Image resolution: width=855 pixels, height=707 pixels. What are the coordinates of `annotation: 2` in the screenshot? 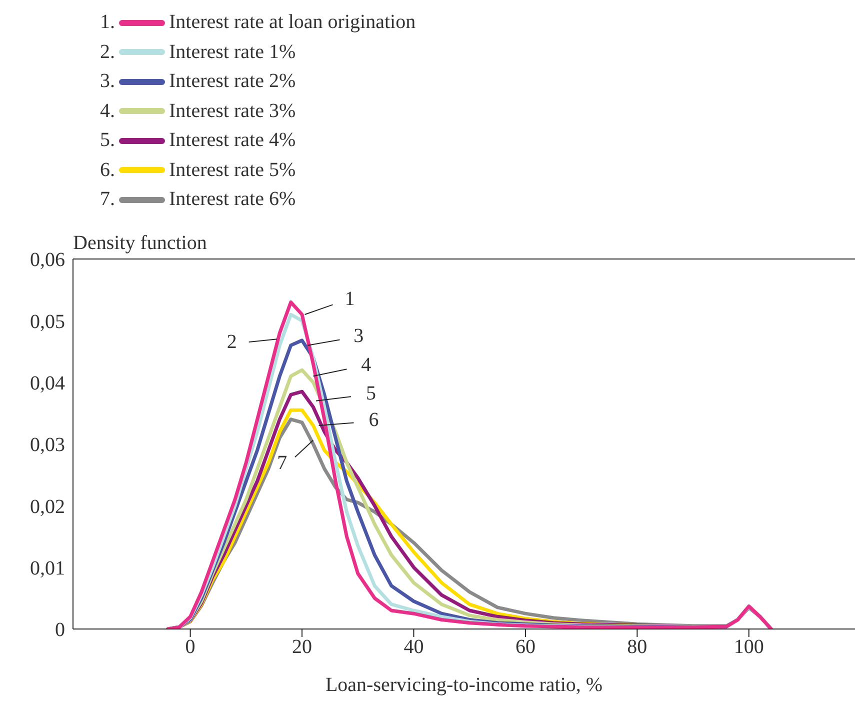 It's located at (231, 341).